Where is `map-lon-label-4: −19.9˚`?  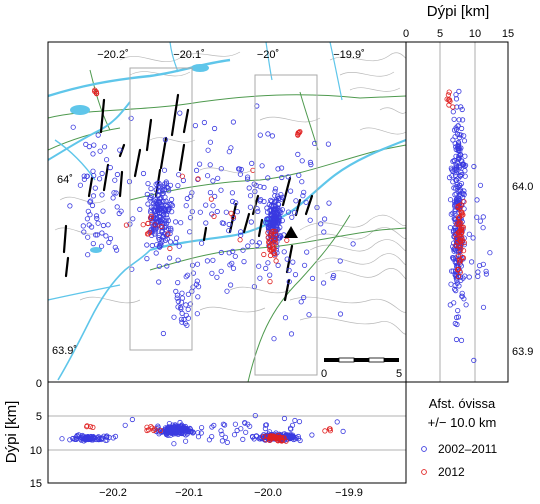 map-lon-label-4: −19.9˚ is located at coordinates (349, 55).